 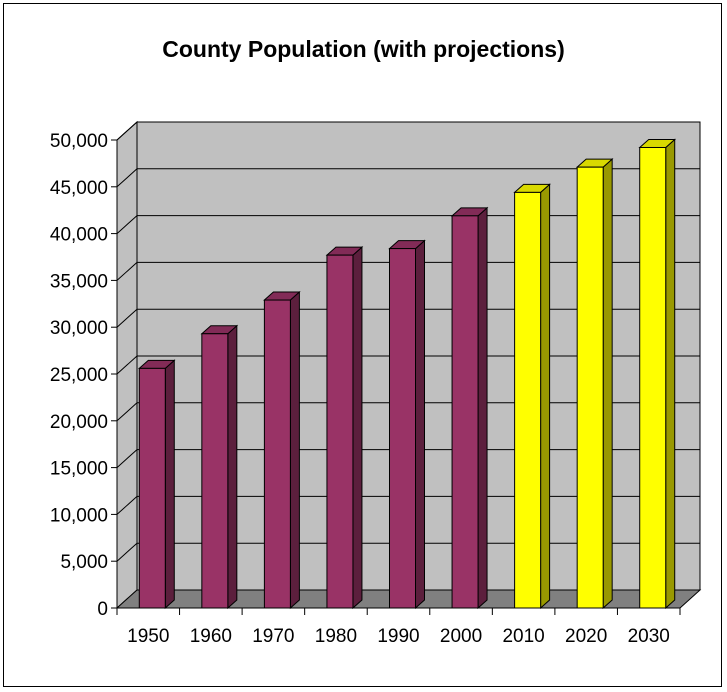 I want to click on chart-title: County Population (with projections), so click(x=363, y=49).